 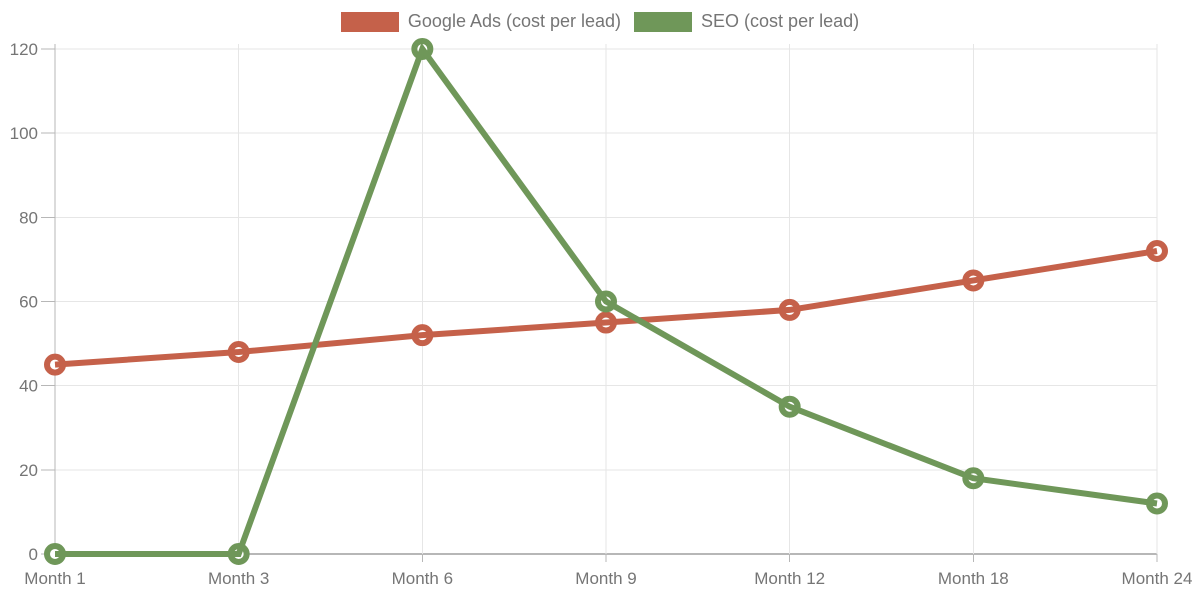 What do you see at coordinates (33, 554) in the screenshot?
I see `y-tick-label: 0` at bounding box center [33, 554].